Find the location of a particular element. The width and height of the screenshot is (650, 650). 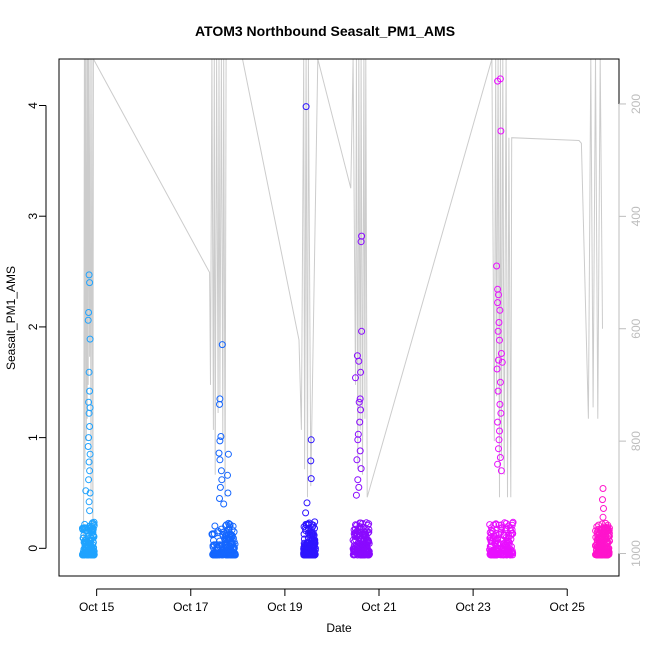

y-axis-right: 200 400 600 800 1000 is located at coordinates (630, 330).